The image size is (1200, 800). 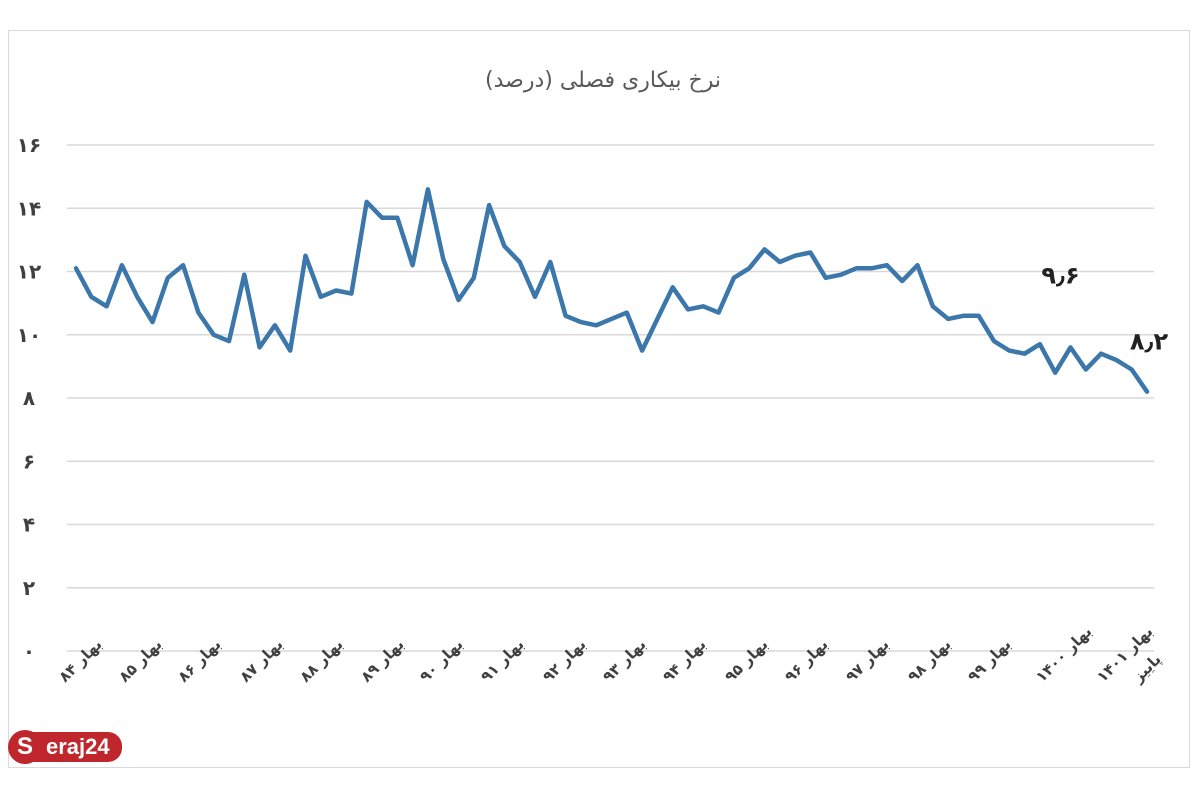 I want to click on x-tick-label: بهار ۸۹, so click(x=382, y=660).